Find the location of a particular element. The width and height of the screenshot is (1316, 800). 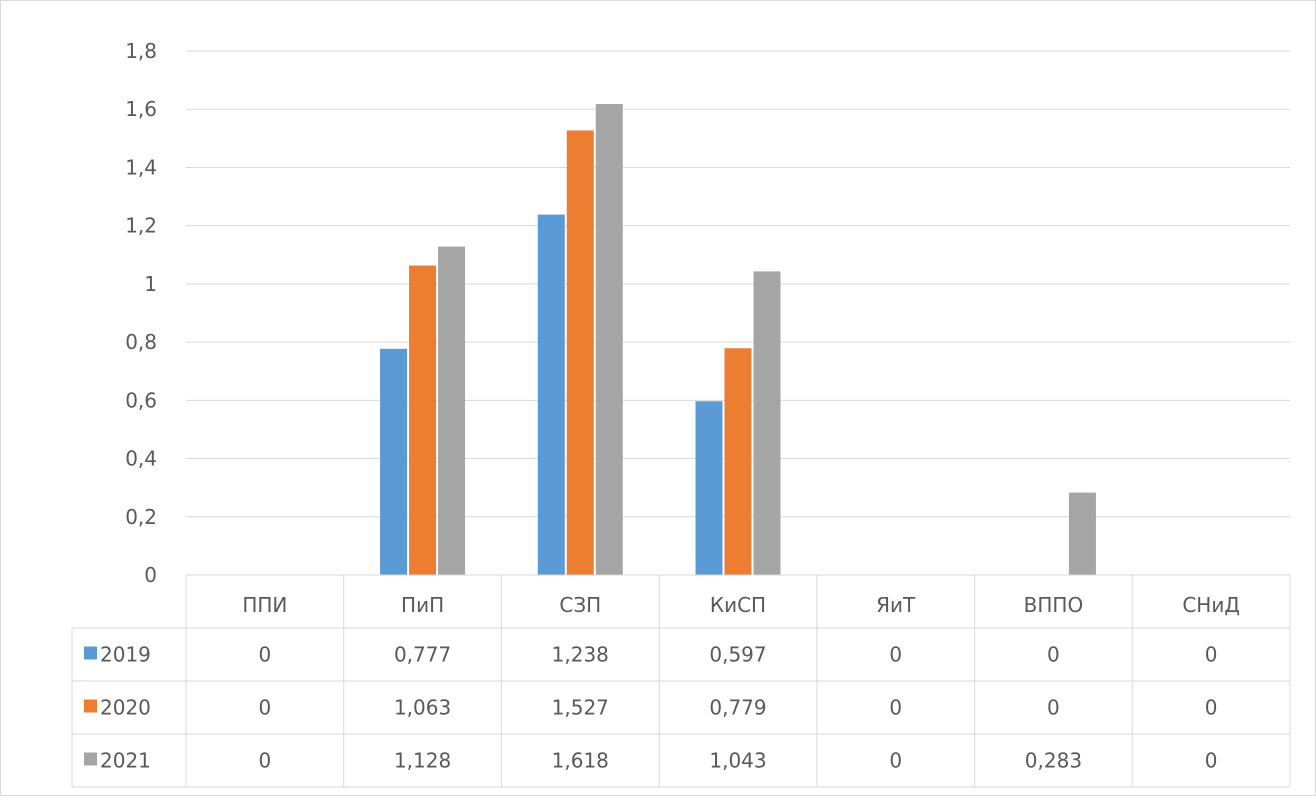

x-category-label: СНиД is located at coordinates (1211, 605).